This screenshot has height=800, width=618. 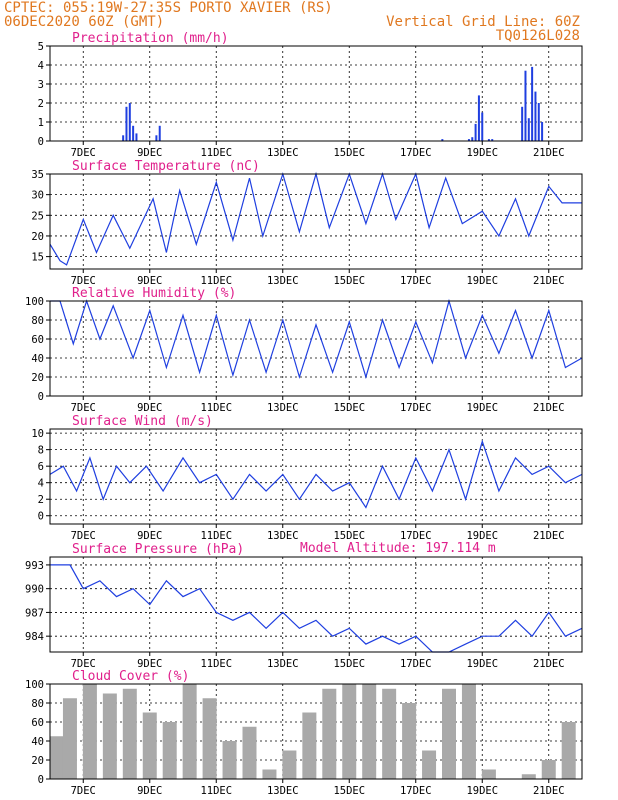 What do you see at coordinates (34, 637) in the screenshot?
I see `y-tick-label: 984` at bounding box center [34, 637].